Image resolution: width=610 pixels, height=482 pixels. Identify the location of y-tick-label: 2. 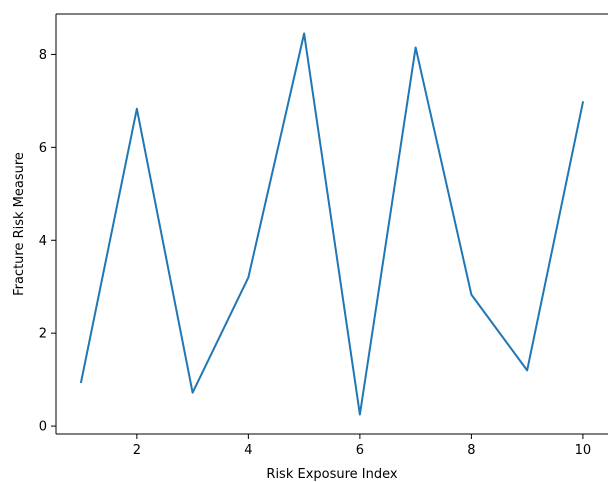
(43, 334).